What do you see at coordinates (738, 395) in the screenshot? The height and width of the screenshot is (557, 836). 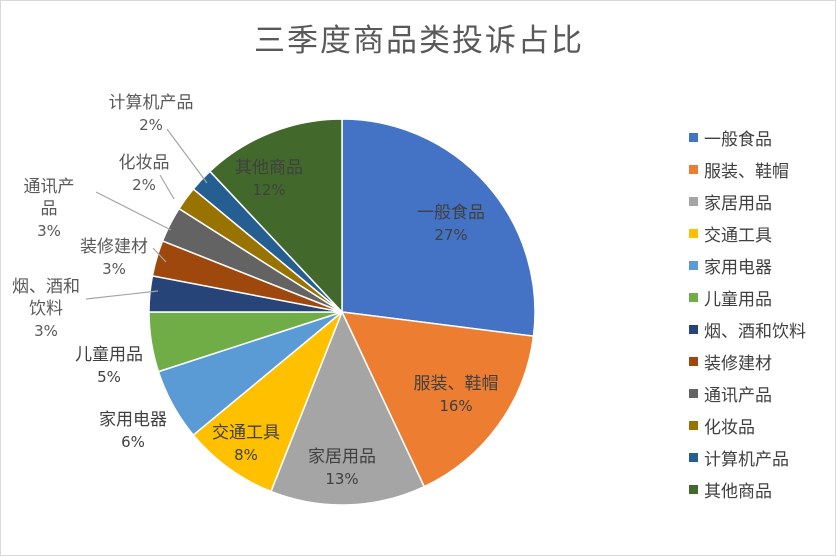 I see `legend-label: 通讯产品` at bounding box center [738, 395].